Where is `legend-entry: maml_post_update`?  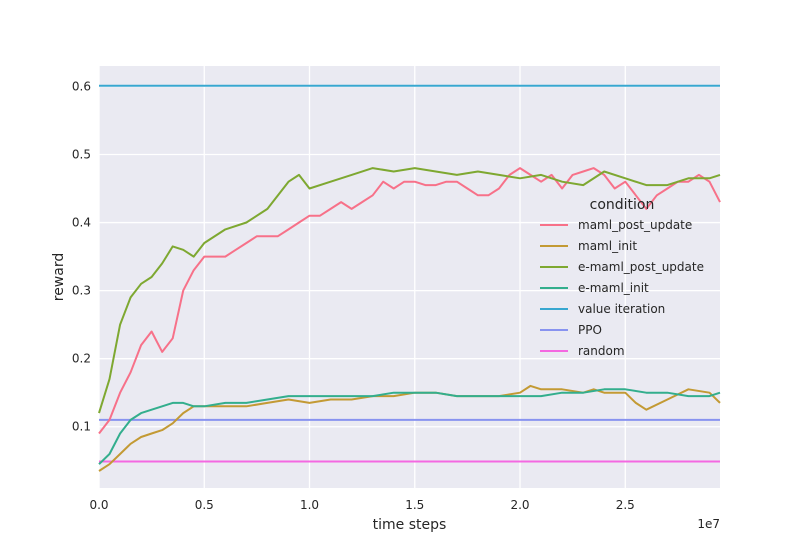 legend-entry: maml_post_update is located at coordinates (635, 225).